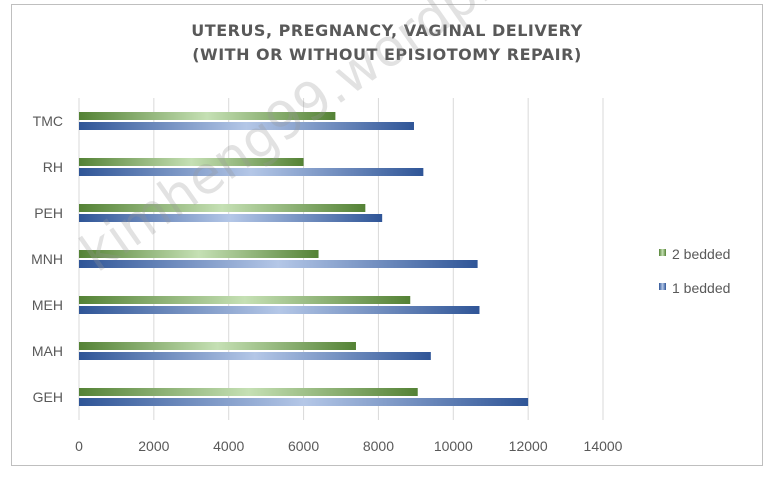  Describe the element at coordinates (701, 254) in the screenshot. I see `legend-label: 2 bedded` at that location.